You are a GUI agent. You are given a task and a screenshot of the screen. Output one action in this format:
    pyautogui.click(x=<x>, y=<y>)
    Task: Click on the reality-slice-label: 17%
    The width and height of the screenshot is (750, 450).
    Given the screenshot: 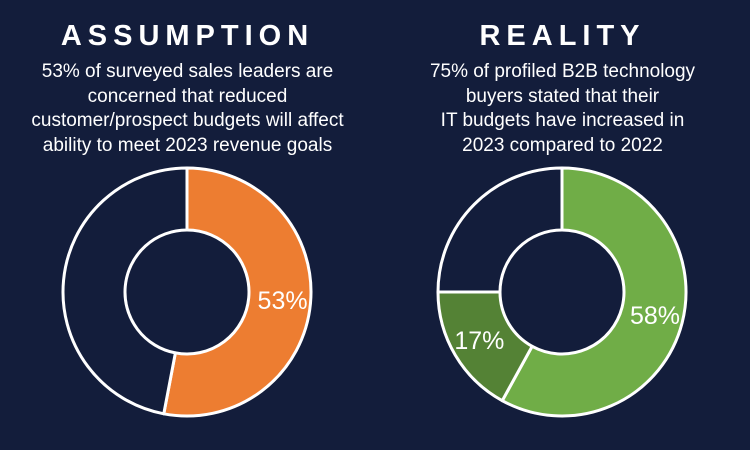 What is the action you would take?
    pyautogui.click(x=479, y=341)
    